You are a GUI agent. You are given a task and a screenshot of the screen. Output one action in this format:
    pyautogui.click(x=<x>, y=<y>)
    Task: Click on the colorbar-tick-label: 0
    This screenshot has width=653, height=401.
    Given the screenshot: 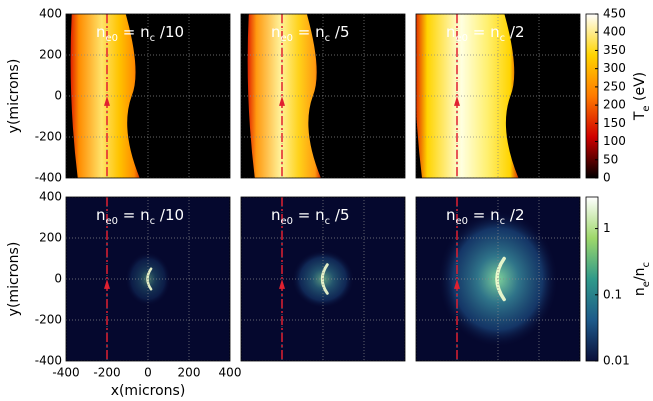 What is the action you would take?
    pyautogui.click(x=607, y=178)
    